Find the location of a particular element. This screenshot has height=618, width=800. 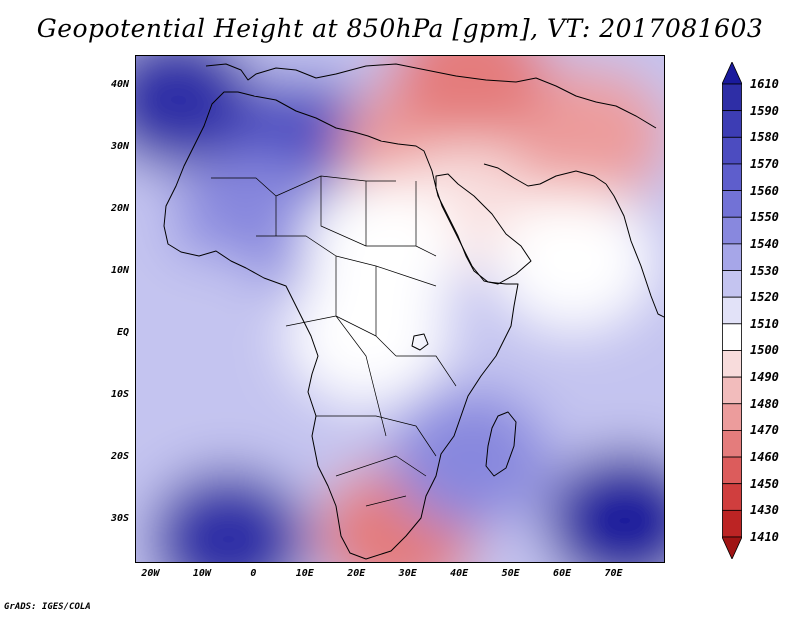

colorbar-level-label: 1520 is located at coordinates (764, 297).